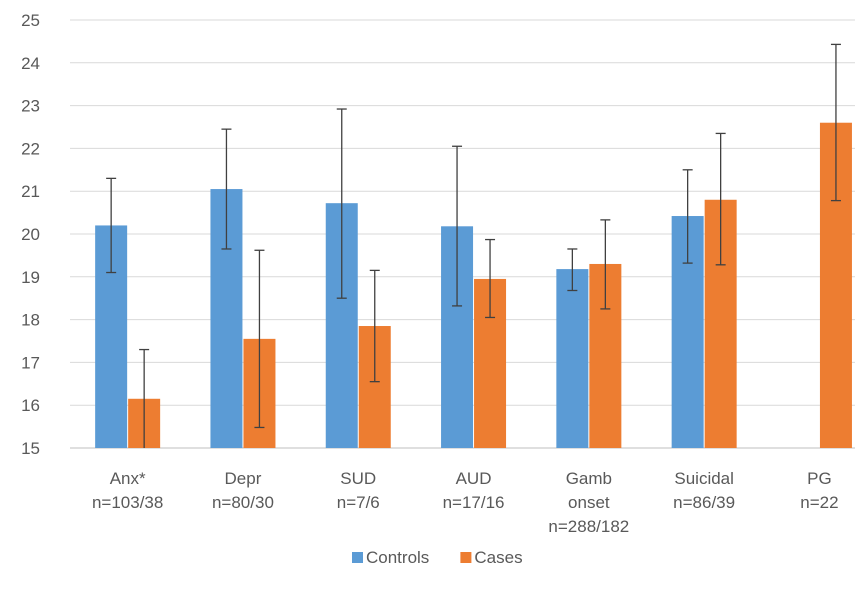 The width and height of the screenshot is (860, 600). Describe the element at coordinates (30, 405) in the screenshot. I see `y-tick-label: 16` at that location.